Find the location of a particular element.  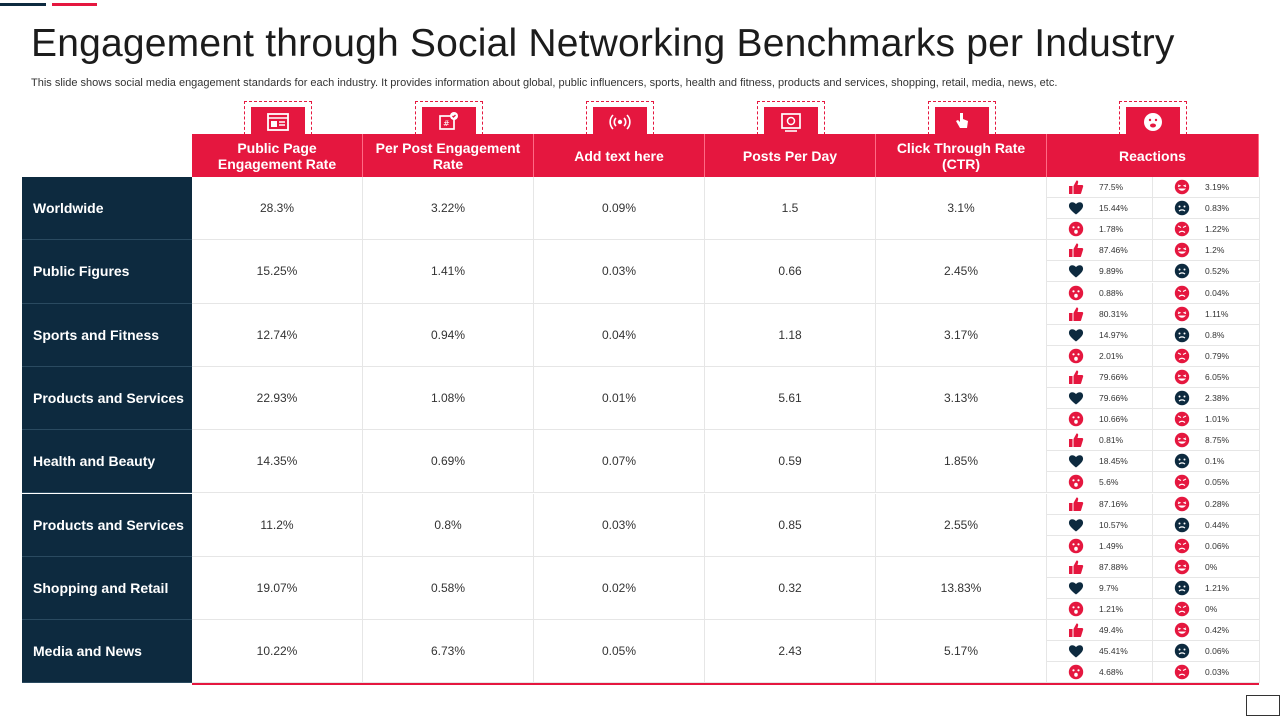

column-icon-tab-2: # is located at coordinates (448, 118).